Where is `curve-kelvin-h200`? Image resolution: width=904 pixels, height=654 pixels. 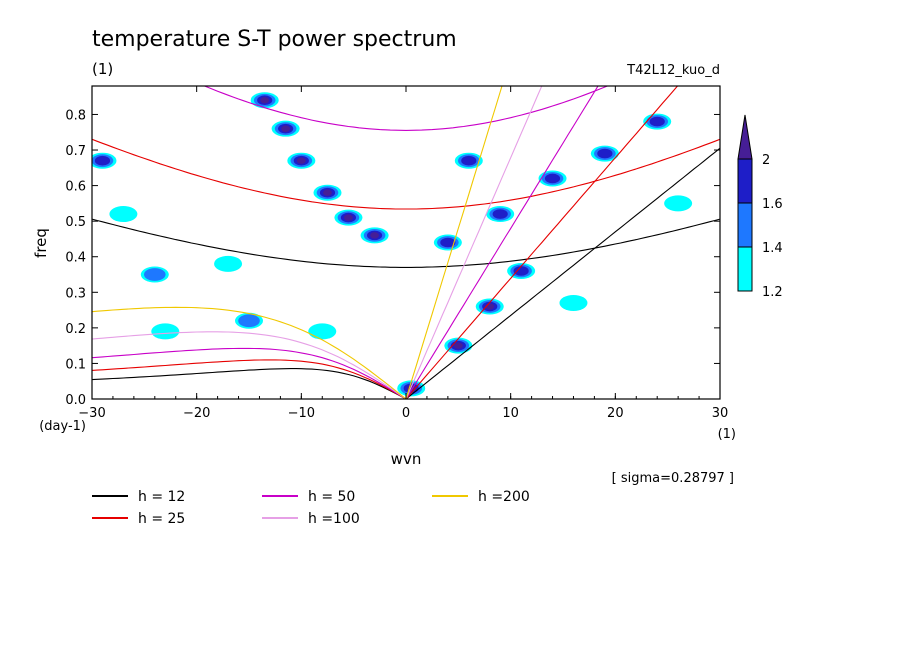 curve-kelvin-h200 is located at coordinates (454, 242).